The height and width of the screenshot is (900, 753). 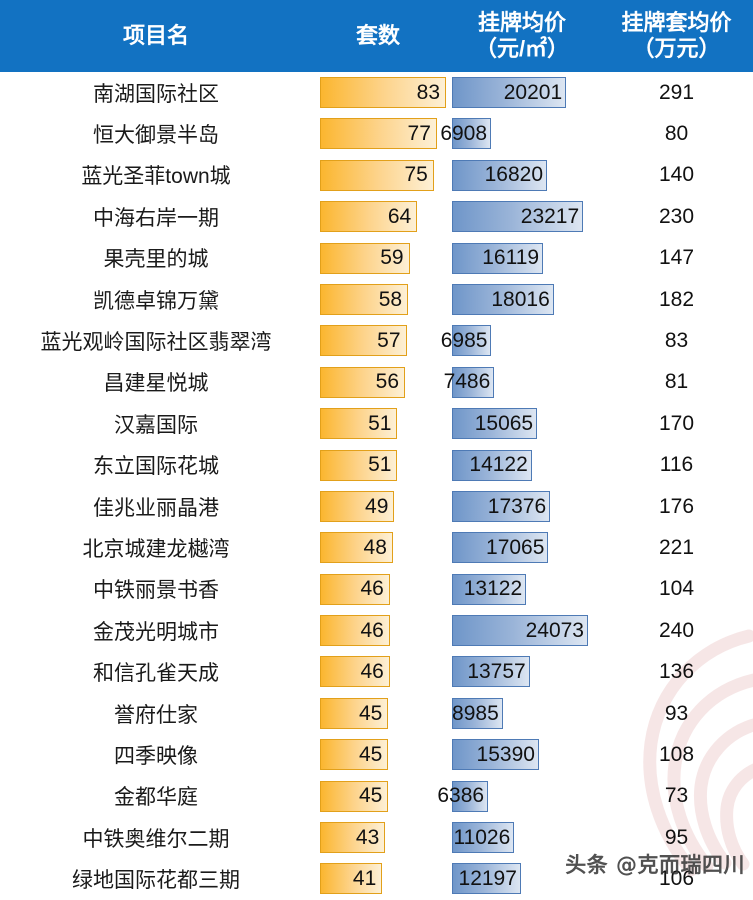 What do you see at coordinates (419, 134) in the screenshot?
I see `count-value: 77` at bounding box center [419, 134].